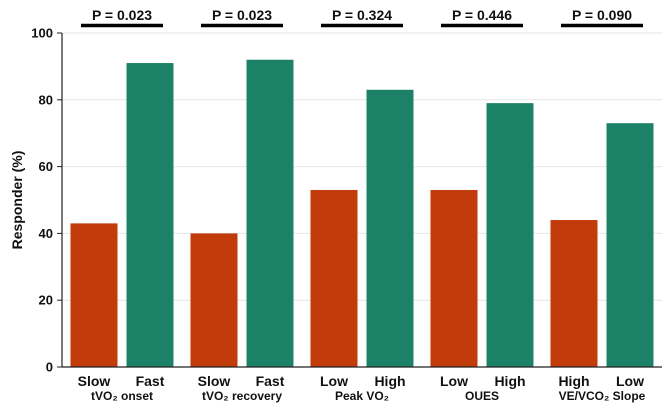 The height and width of the screenshot is (405, 665). I want to click on y-tick-label: 100, so click(42, 33).